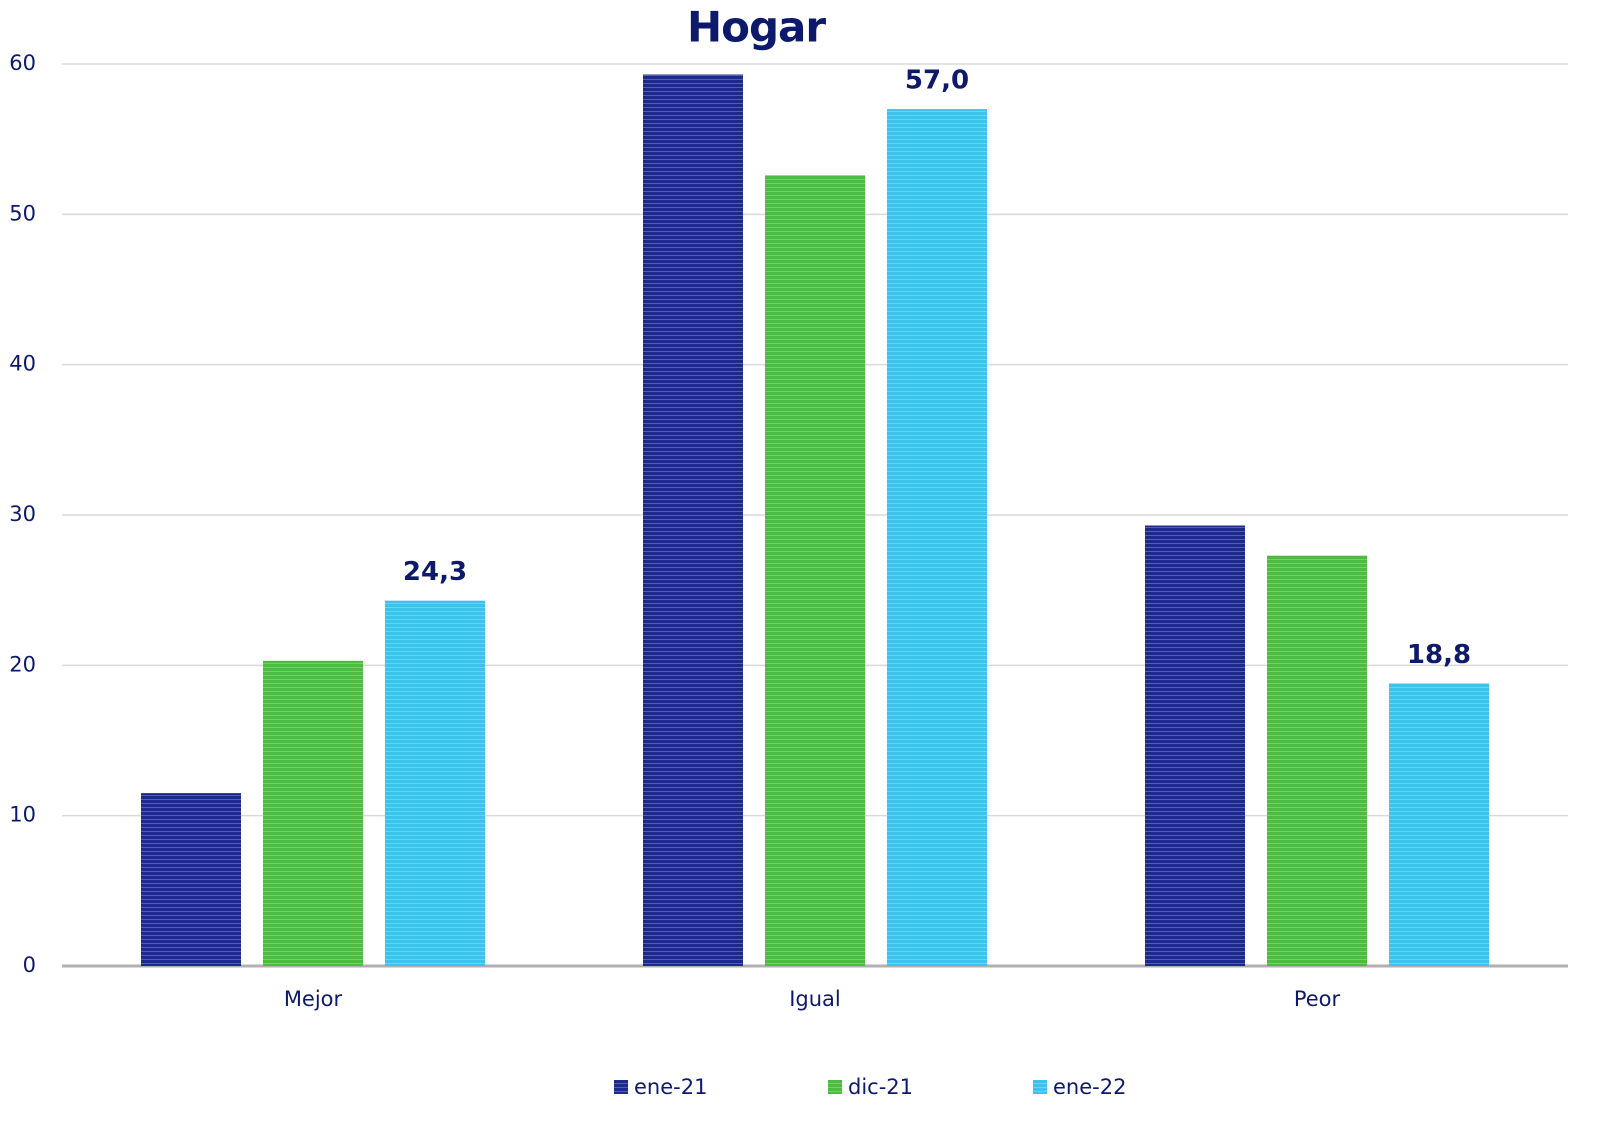 This screenshot has width=1612, height=1131. What do you see at coordinates (22, 664) in the screenshot?
I see `y-tick-label: 20` at bounding box center [22, 664].